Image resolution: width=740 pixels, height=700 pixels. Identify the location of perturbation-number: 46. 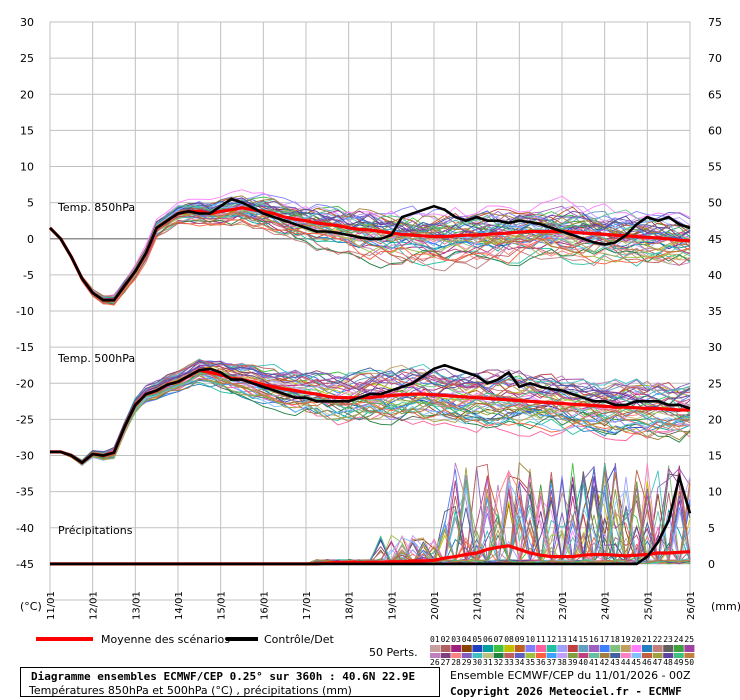
(647, 661).